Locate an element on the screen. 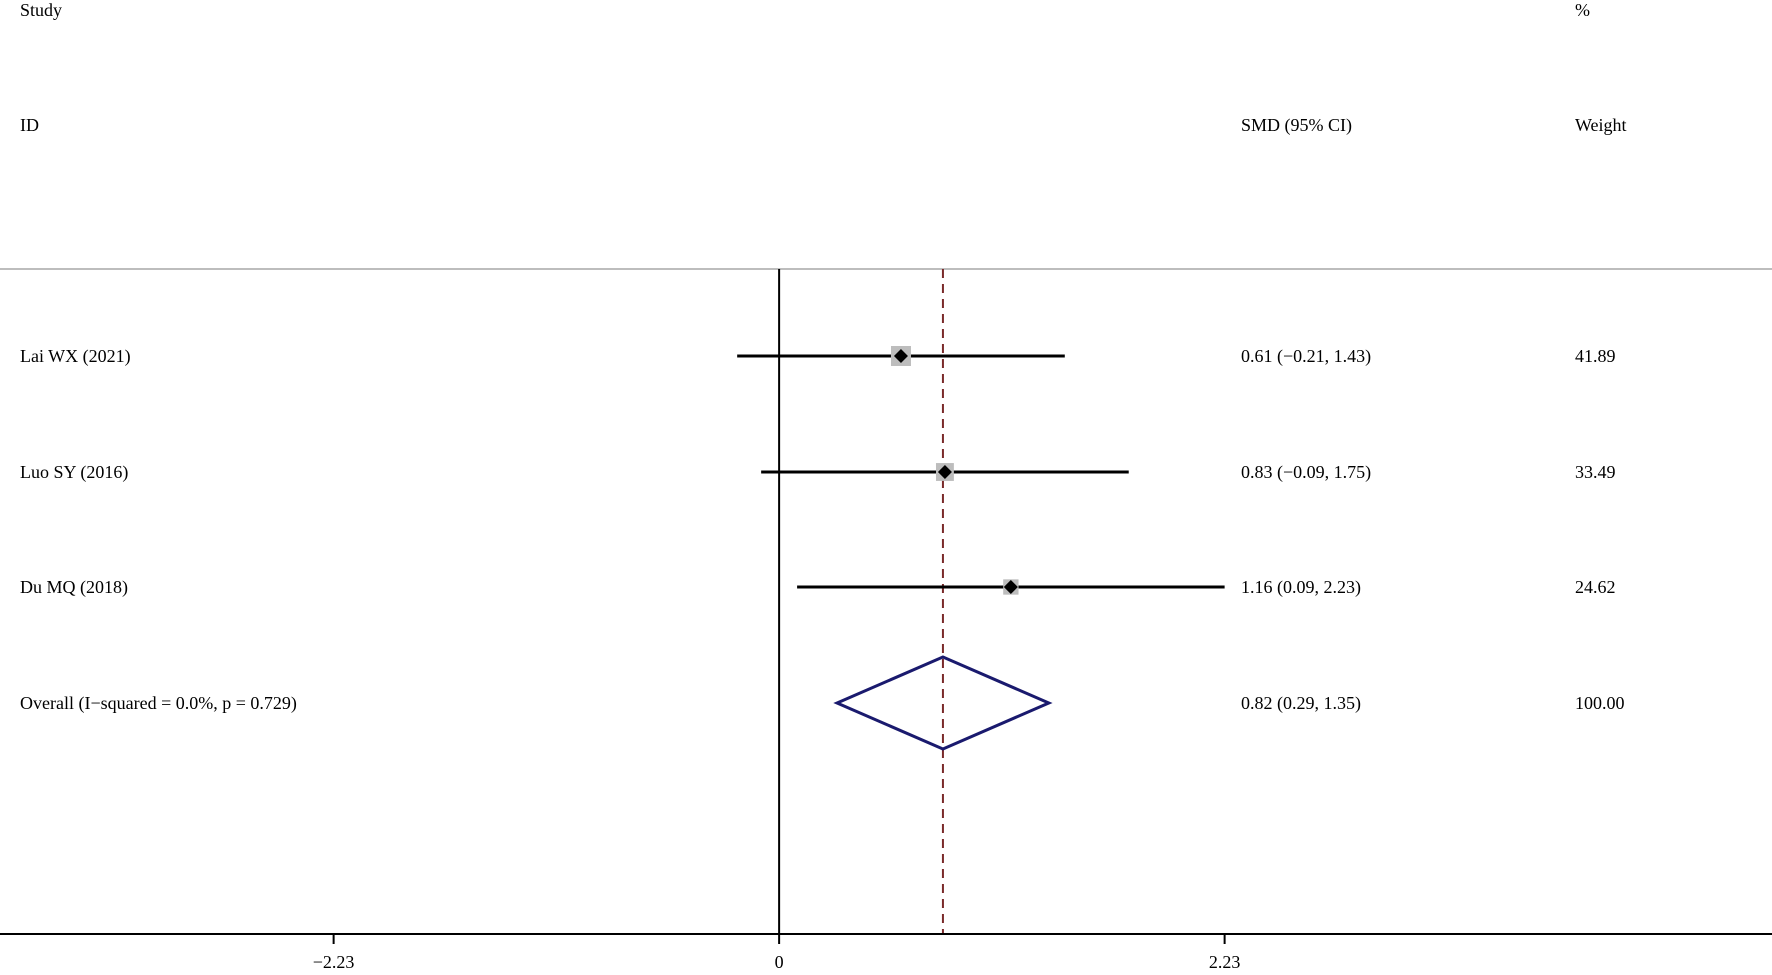  overall-weight-text: 100.00 is located at coordinates (1600, 703).